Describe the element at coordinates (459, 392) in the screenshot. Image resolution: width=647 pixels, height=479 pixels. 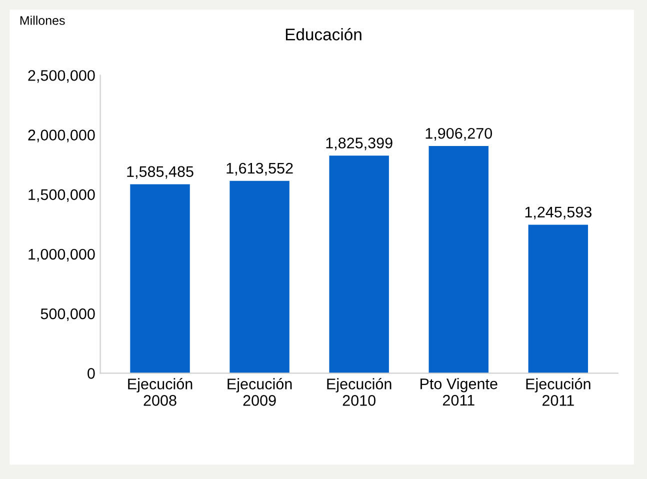
I see `x-tick-label: Pto Vigente 2011` at that location.